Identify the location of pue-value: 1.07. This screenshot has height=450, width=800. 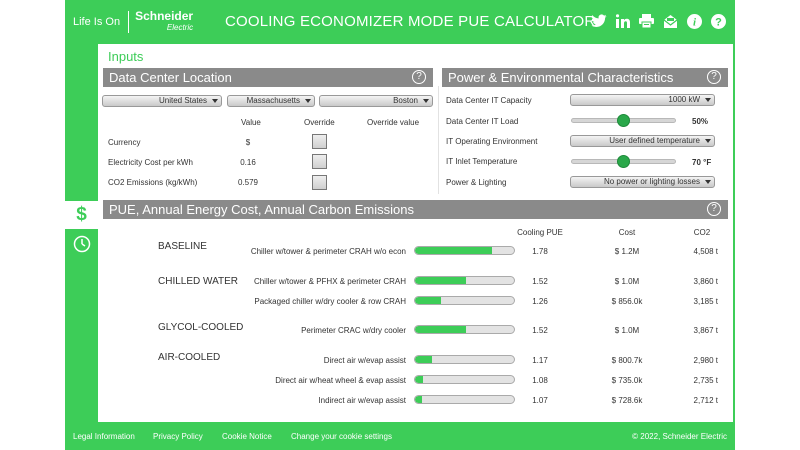
(540, 400).